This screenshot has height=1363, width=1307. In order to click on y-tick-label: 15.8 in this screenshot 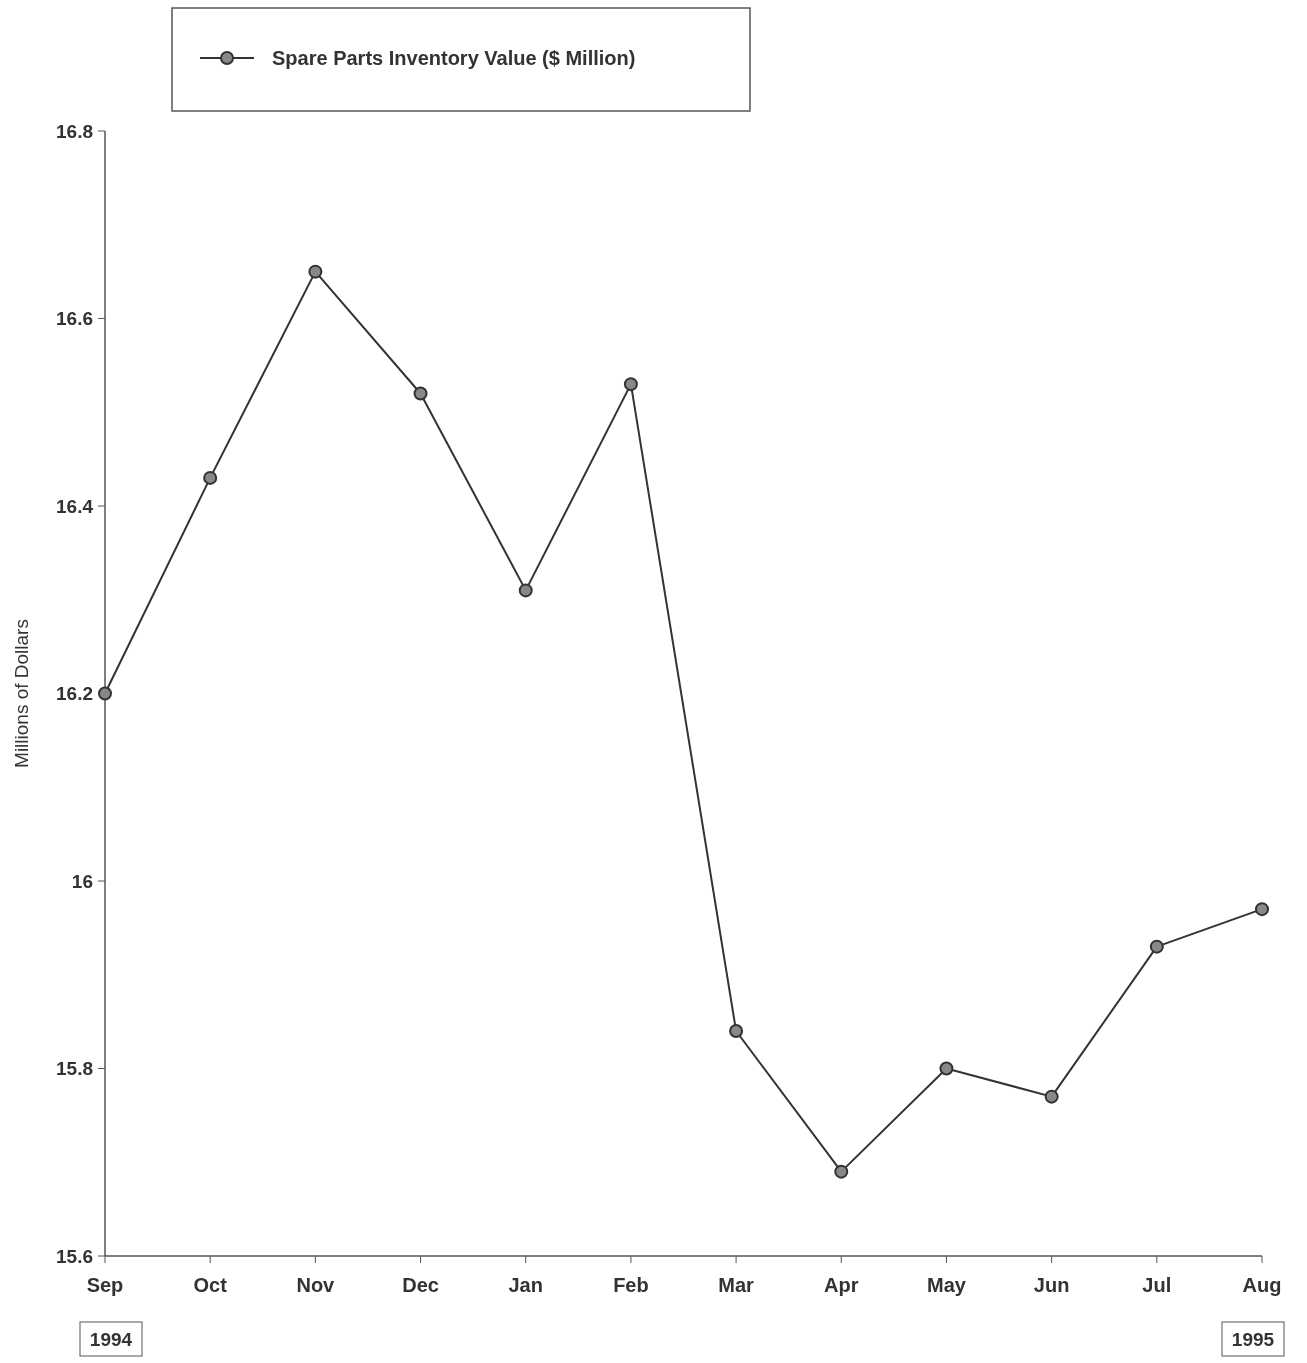, I will do `click(74, 1069)`.